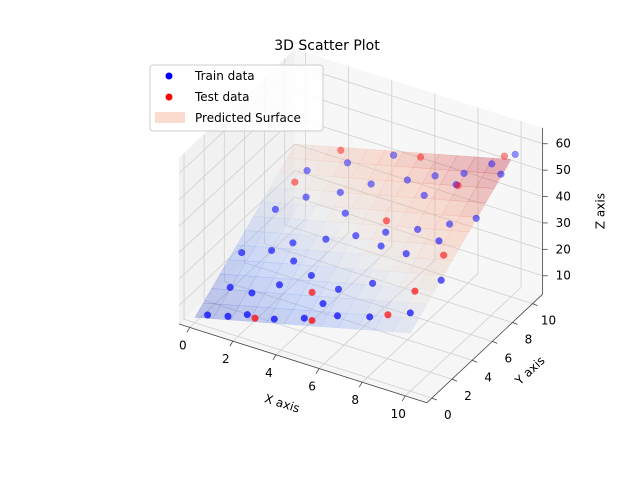 The width and height of the screenshot is (640, 484). Describe the element at coordinates (508, 358) in the screenshot. I see `y-tick-label: 6` at that location.